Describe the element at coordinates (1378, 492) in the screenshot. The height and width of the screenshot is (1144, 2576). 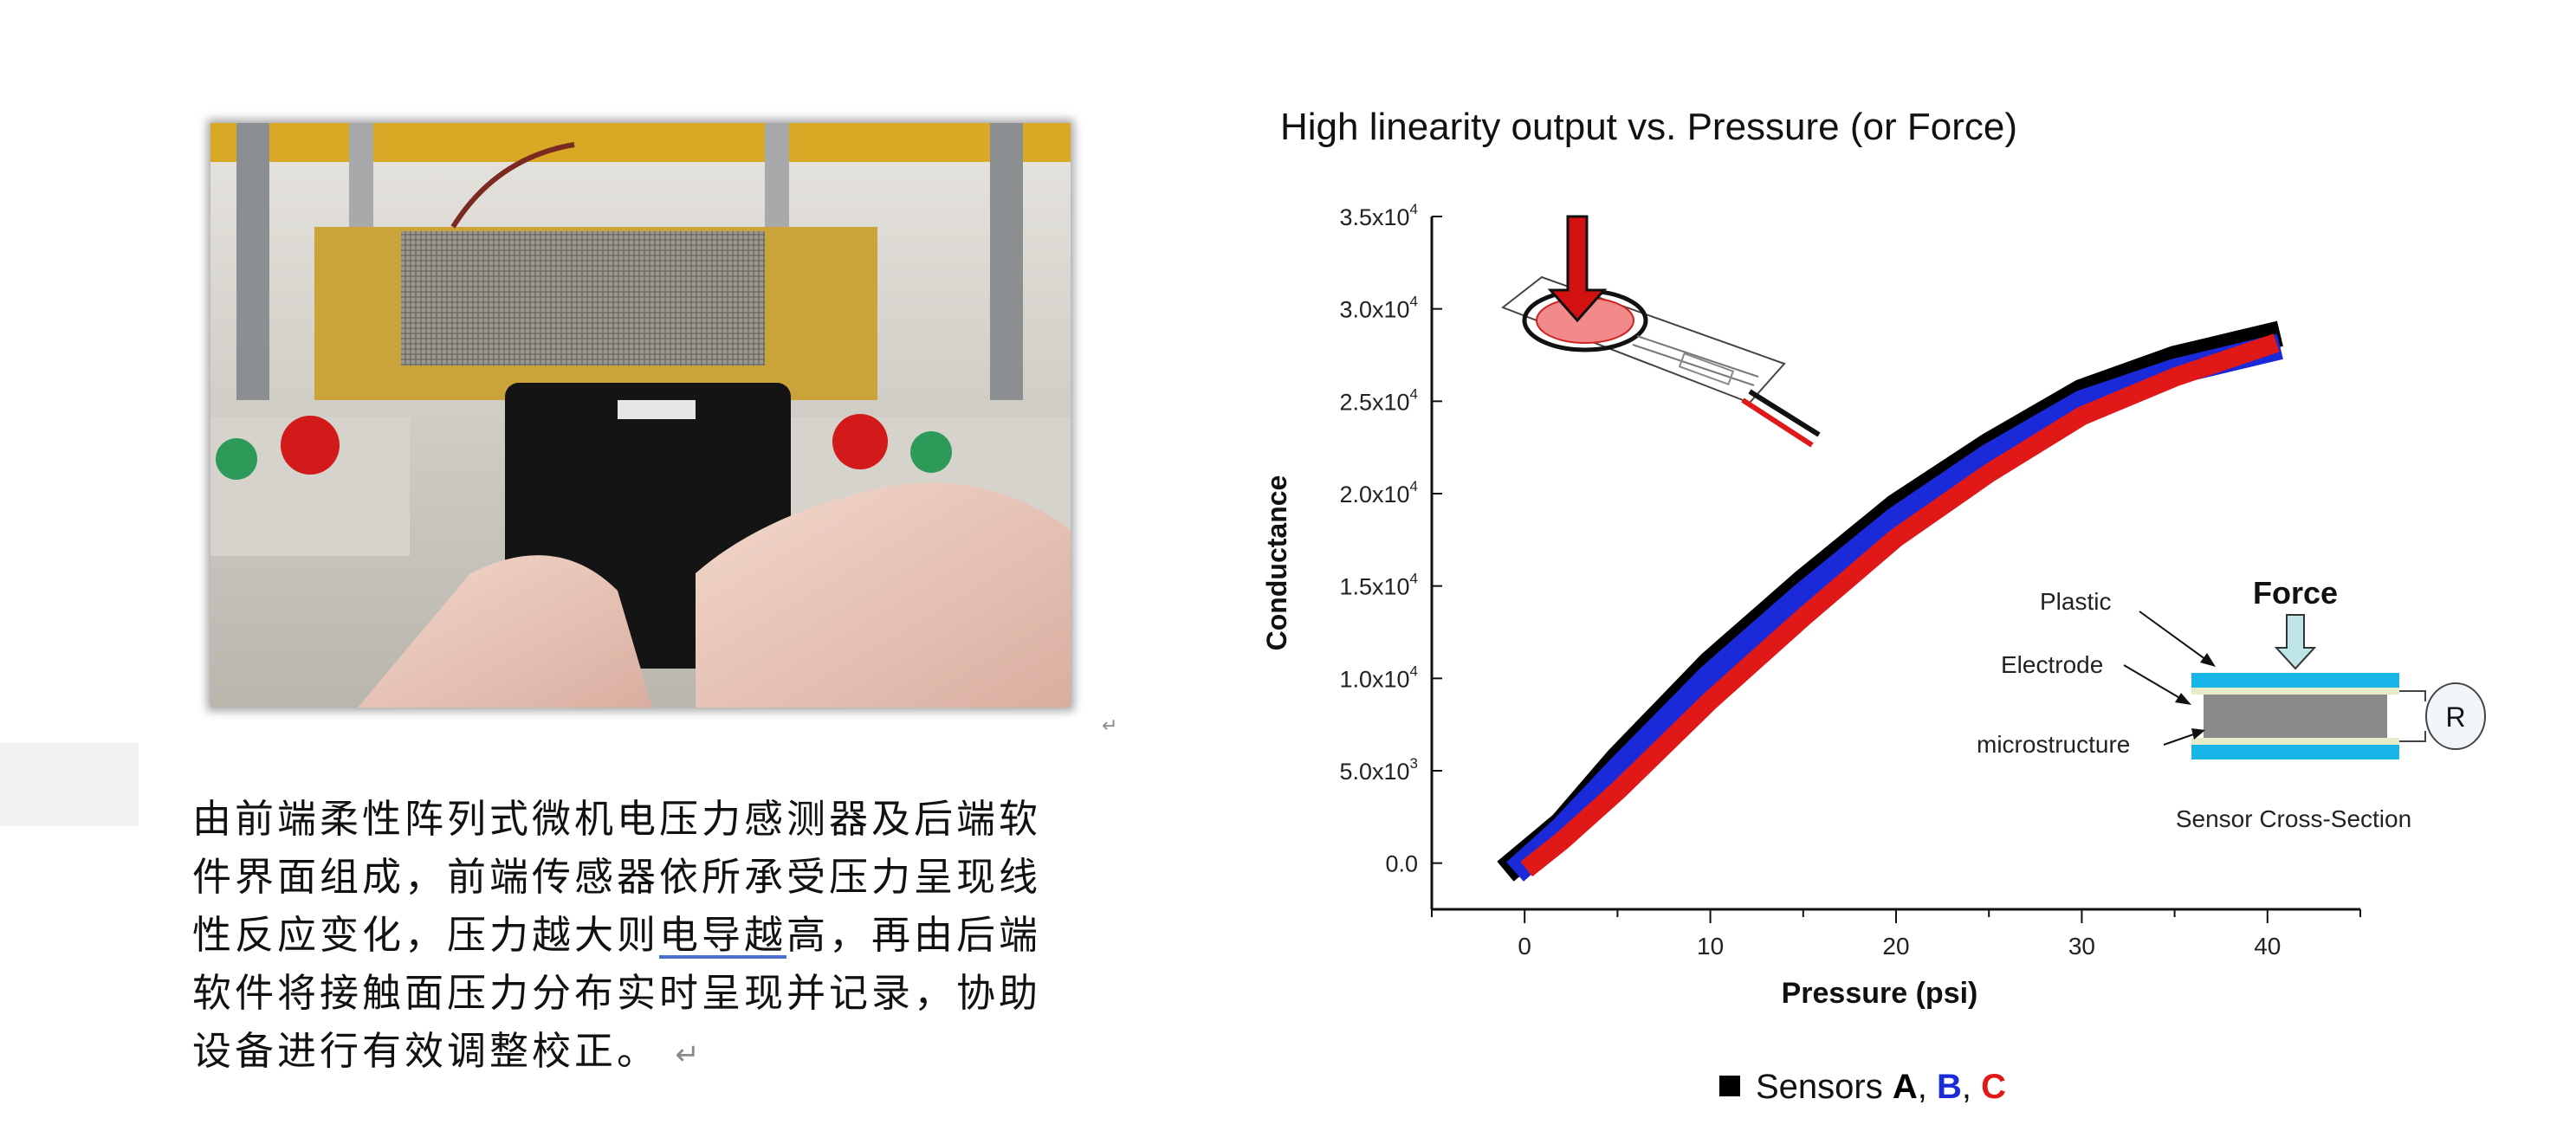
I see `y-tick-label: 2.0x10⁴` at that location.